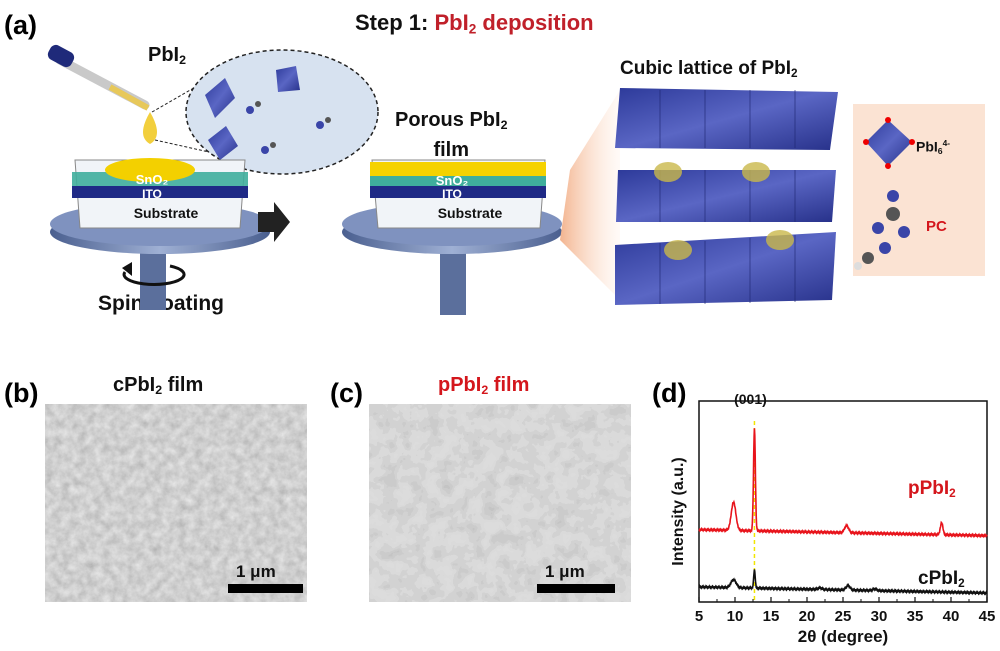 This screenshot has width=1000, height=651. Describe the element at coordinates (794, 73) in the screenshot. I see `lattice-sub: 2` at that location.